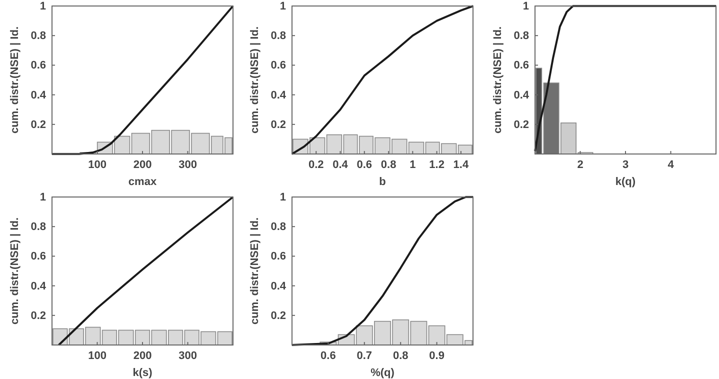 The width and height of the screenshot is (719, 379). What do you see at coordinates (382, 182) in the screenshot?
I see `x-axis-title: b` at bounding box center [382, 182].